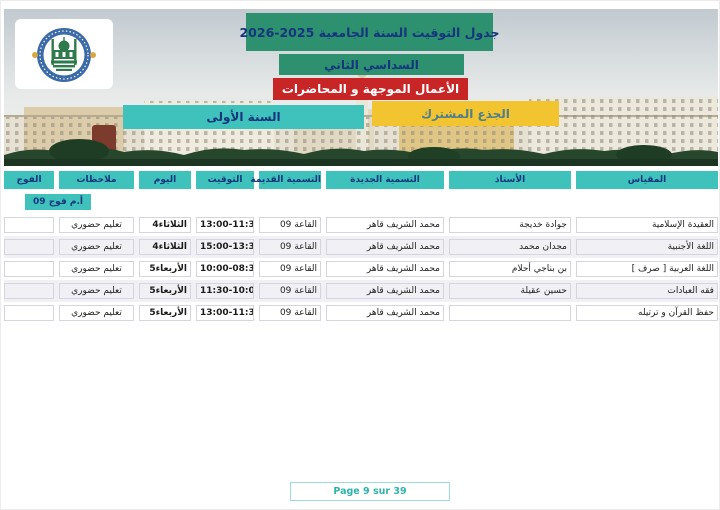  What do you see at coordinates (647, 225) in the screenshot?
I see `cell-subject: العقيدة الإسلامية` at bounding box center [647, 225].